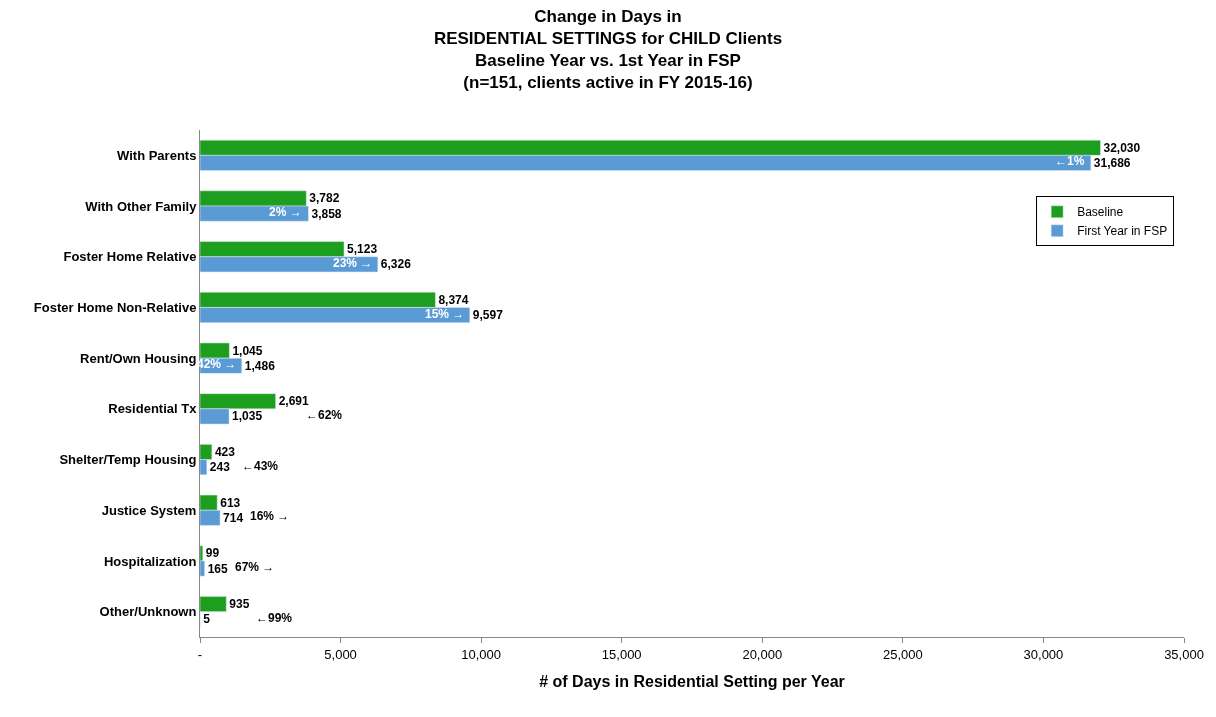 The width and height of the screenshot is (1216, 717). I want to click on legend-label: First Year in FSP, so click(1122, 231).